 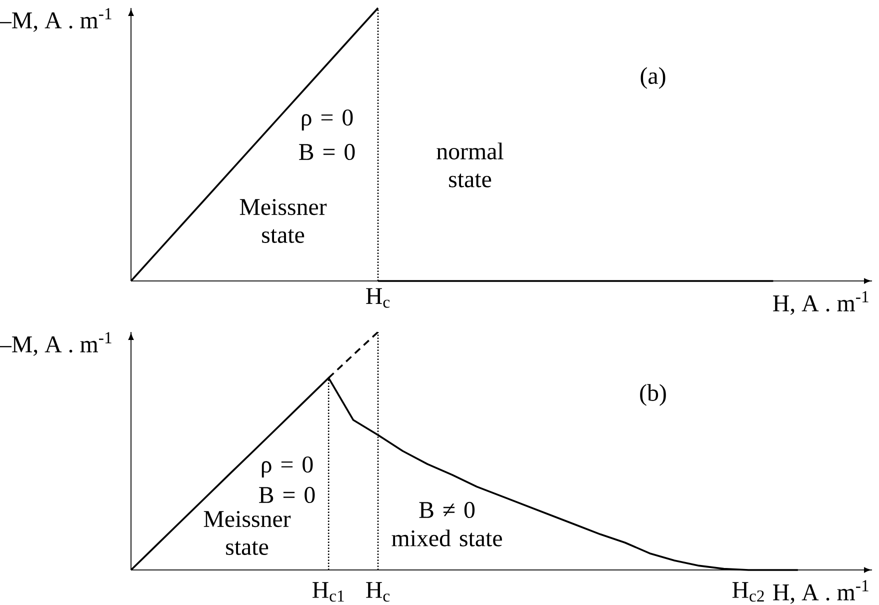 What do you see at coordinates (748, 592) in the screenshot?
I see `x-tick-label: H$_{c2}$` at bounding box center [748, 592].